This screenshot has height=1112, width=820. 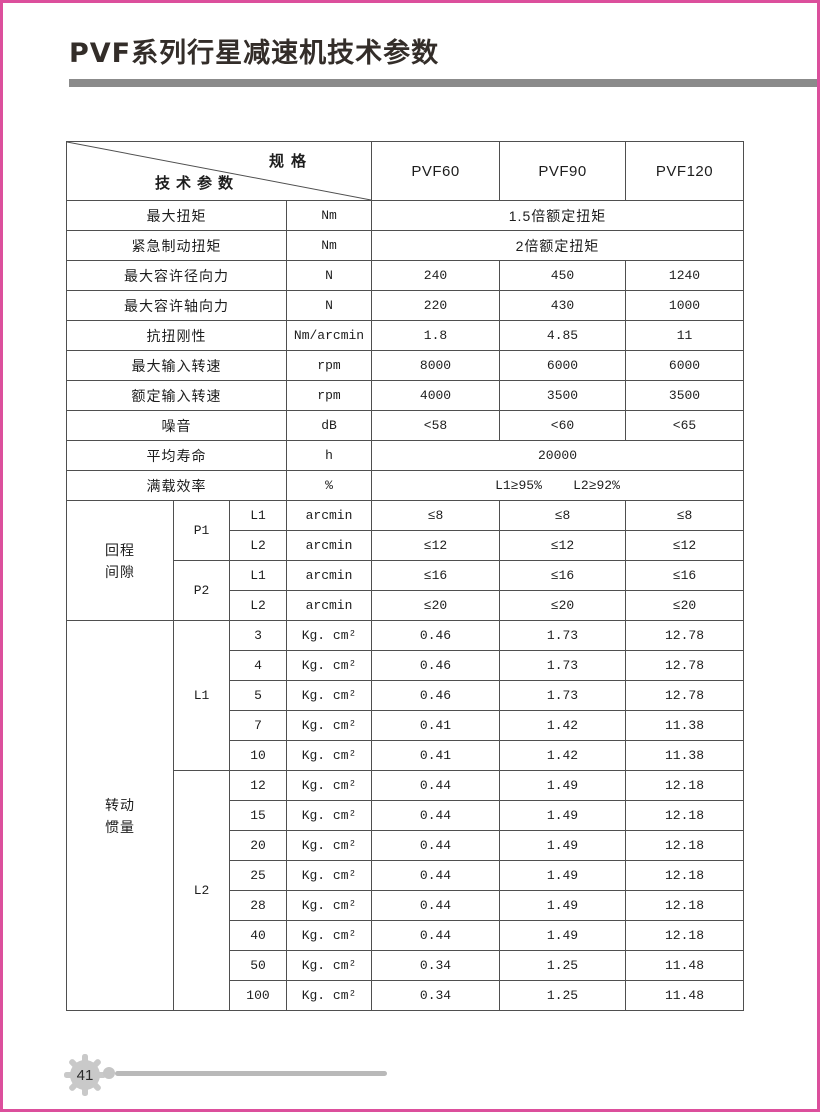 I want to click on value-cell: 1.25, so click(x=562, y=965).